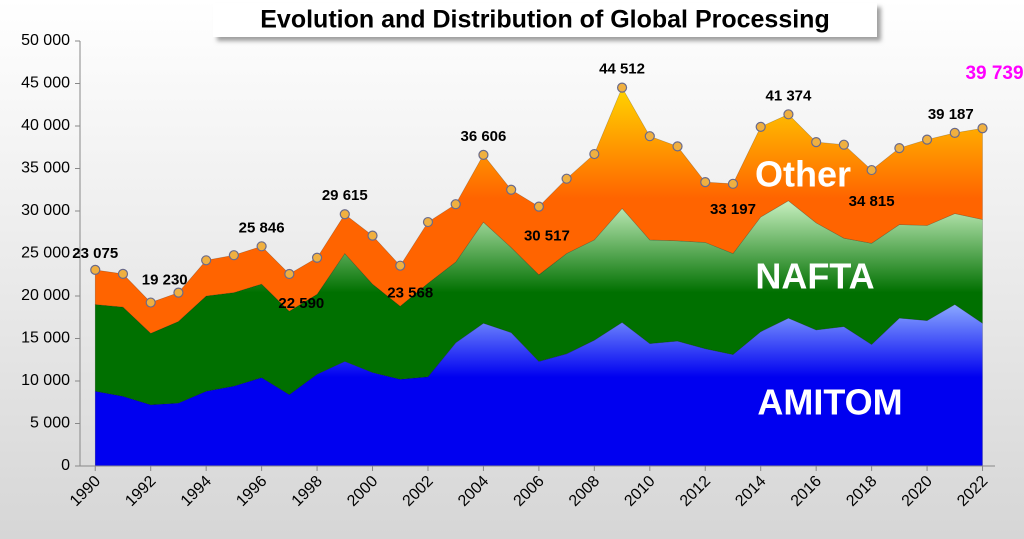  I want to click on series-label: Other, so click(803, 174).